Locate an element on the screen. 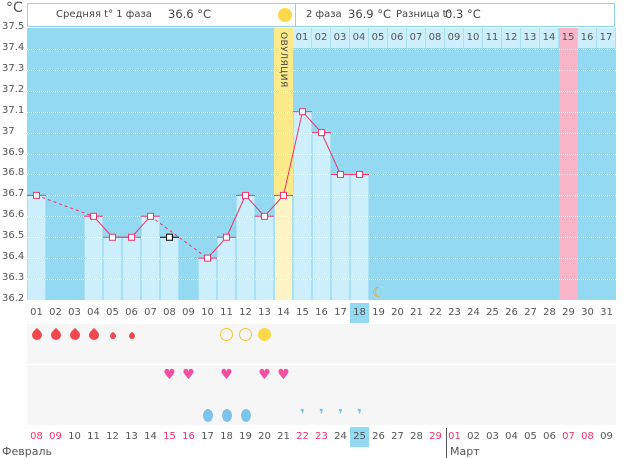 This screenshot has width=626, height=458. month-divider is located at coordinates (446, 443).